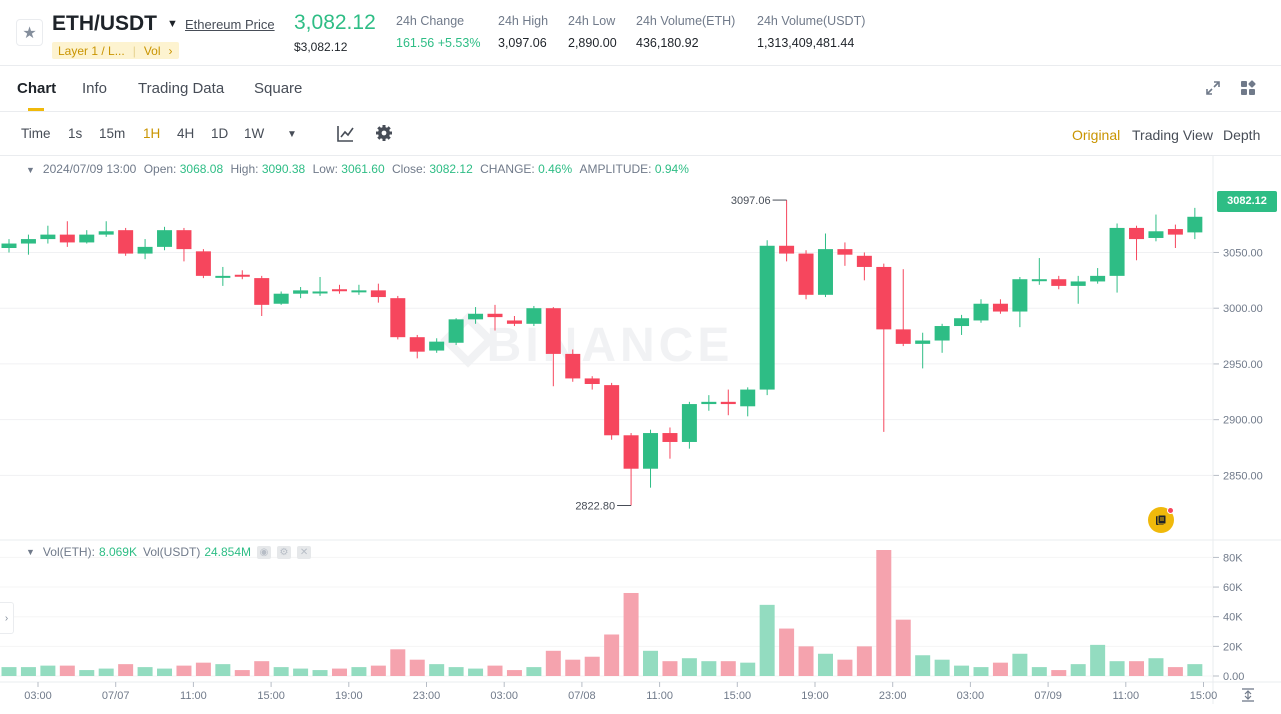 The image size is (1281, 714). I want to click on close-value: 3082.12, so click(451, 169).